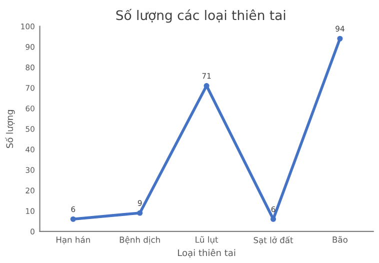 The image size is (379, 263). I want to click on chart-title: Số lượng các loại thiên tai, so click(201, 15).